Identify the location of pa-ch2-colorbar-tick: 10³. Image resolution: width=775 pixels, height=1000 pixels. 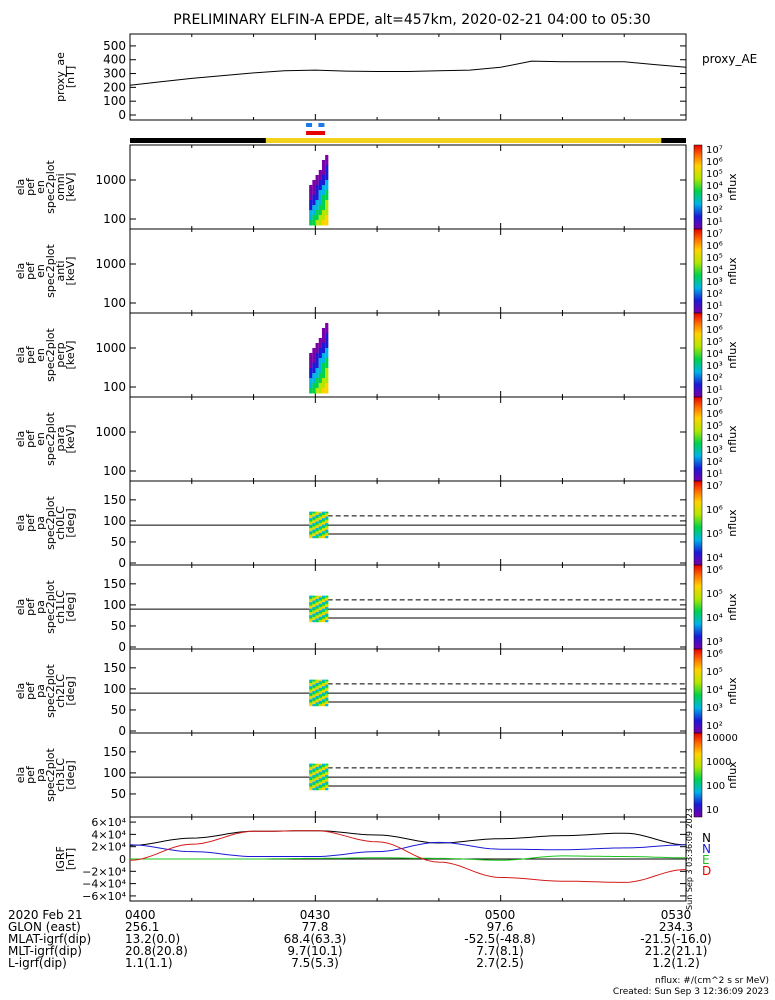
(714, 708).